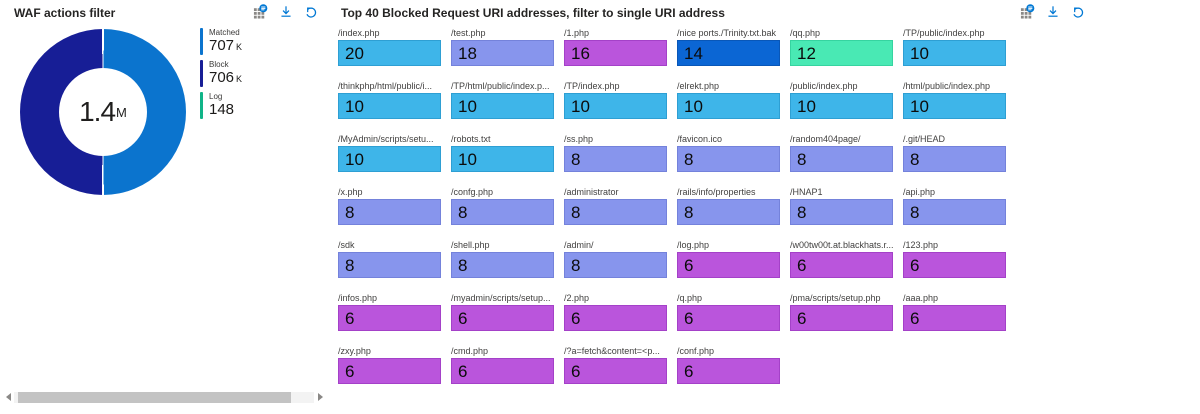  Describe the element at coordinates (727, 33) in the screenshot. I see `uri-label: /nice ports./Trinity.txt.bak` at that location.